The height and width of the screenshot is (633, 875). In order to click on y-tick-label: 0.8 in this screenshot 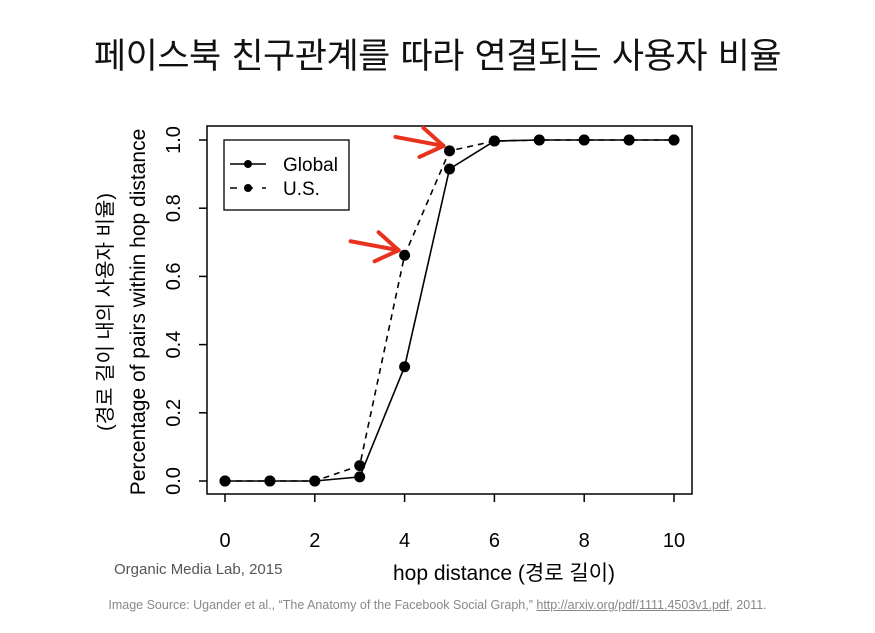, I will do `click(174, 208)`.